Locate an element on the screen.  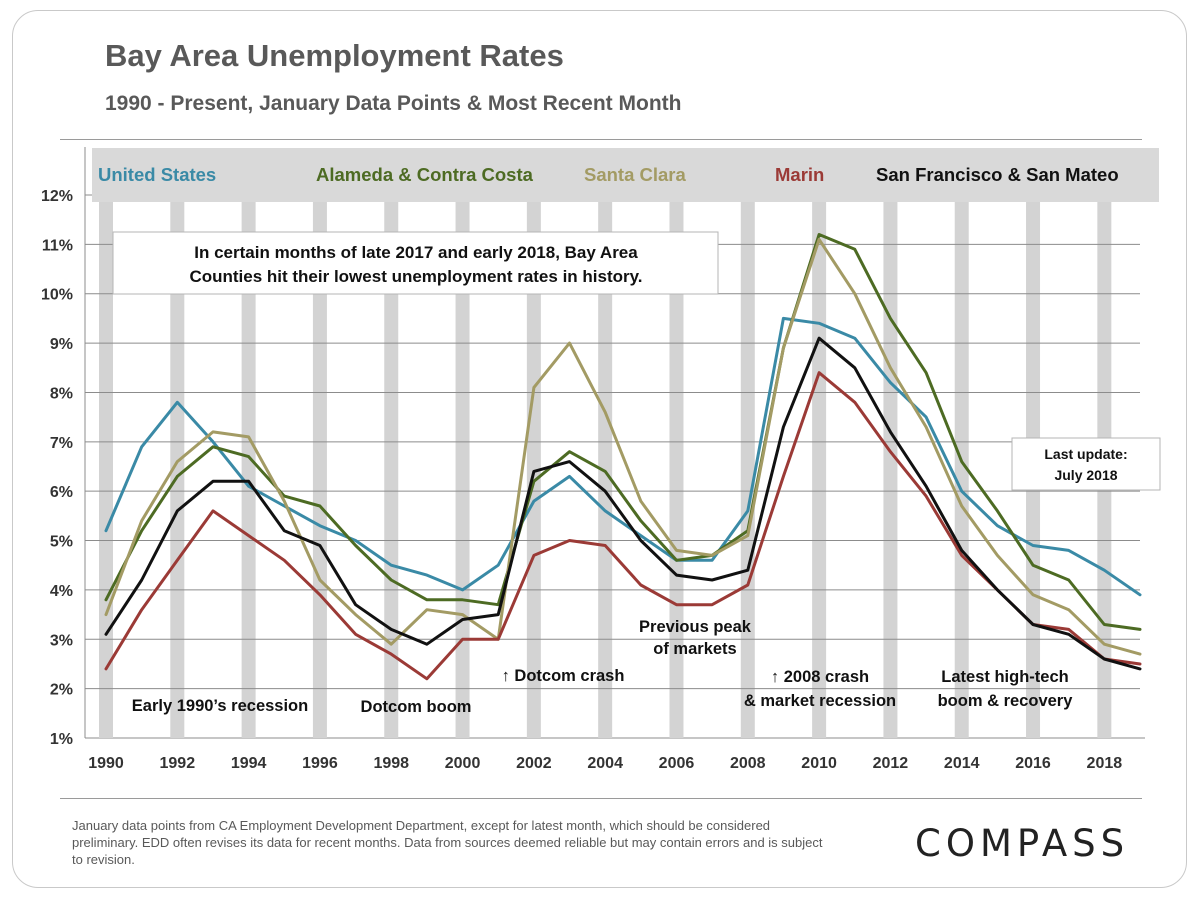
y-tick-label: 7% is located at coordinates (61, 443).